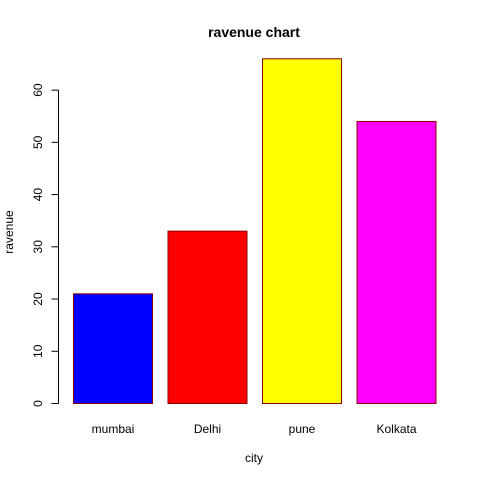 The width and height of the screenshot is (480, 480). I want to click on x-tick-label: mumbai, so click(113, 429).